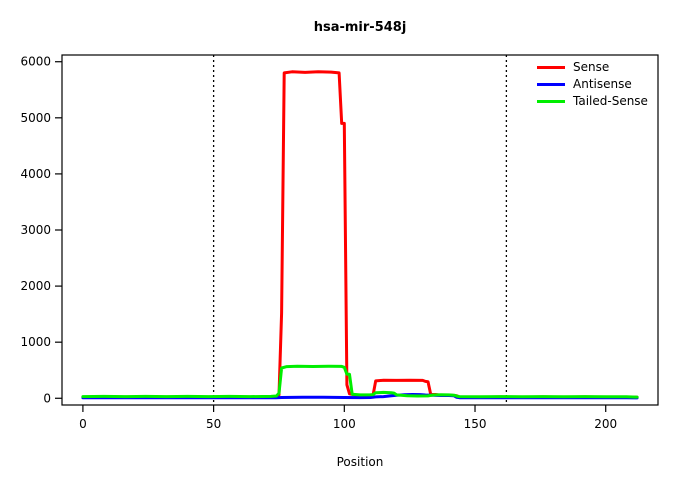 The width and height of the screenshot is (680, 490). What do you see at coordinates (551, 101) in the screenshot?
I see `legend-swatch-tailed-sense` at bounding box center [551, 101].